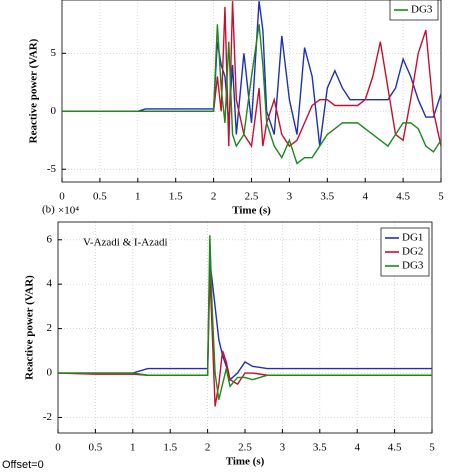  I want to click on y-tick-label: 4, so click(50, 284).